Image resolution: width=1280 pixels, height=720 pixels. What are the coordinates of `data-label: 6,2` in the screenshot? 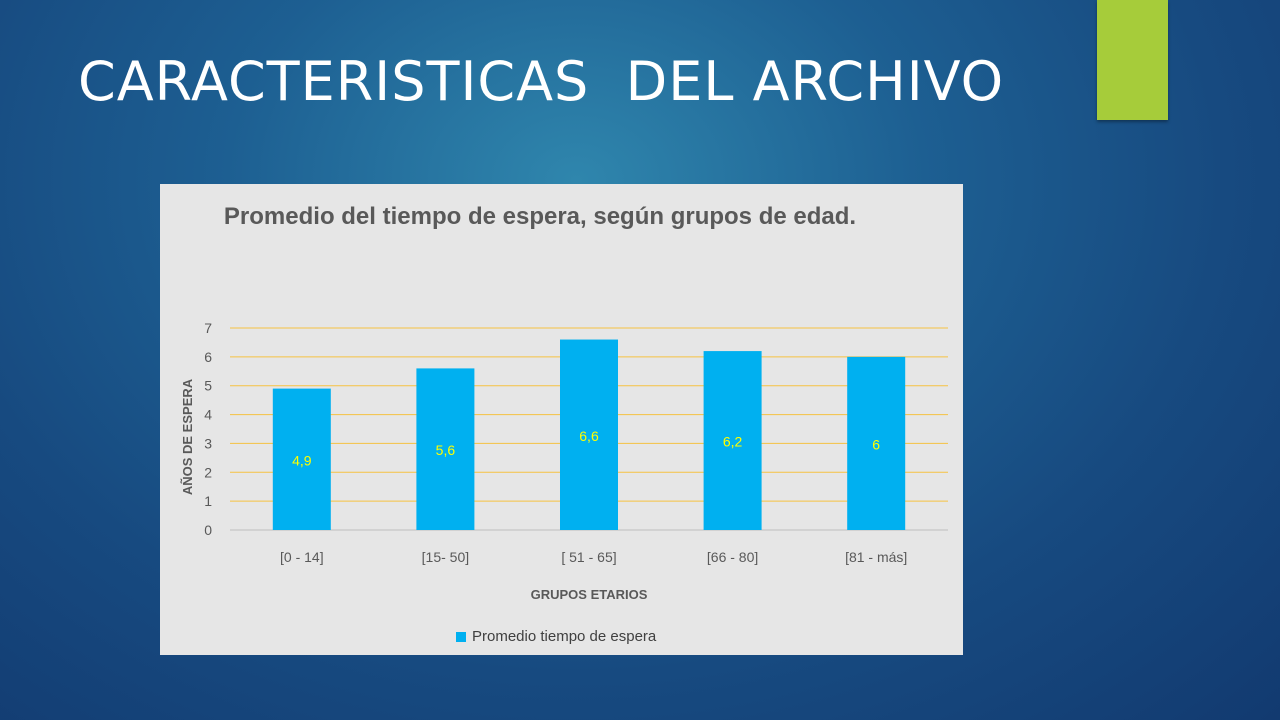 It's located at (733, 442).